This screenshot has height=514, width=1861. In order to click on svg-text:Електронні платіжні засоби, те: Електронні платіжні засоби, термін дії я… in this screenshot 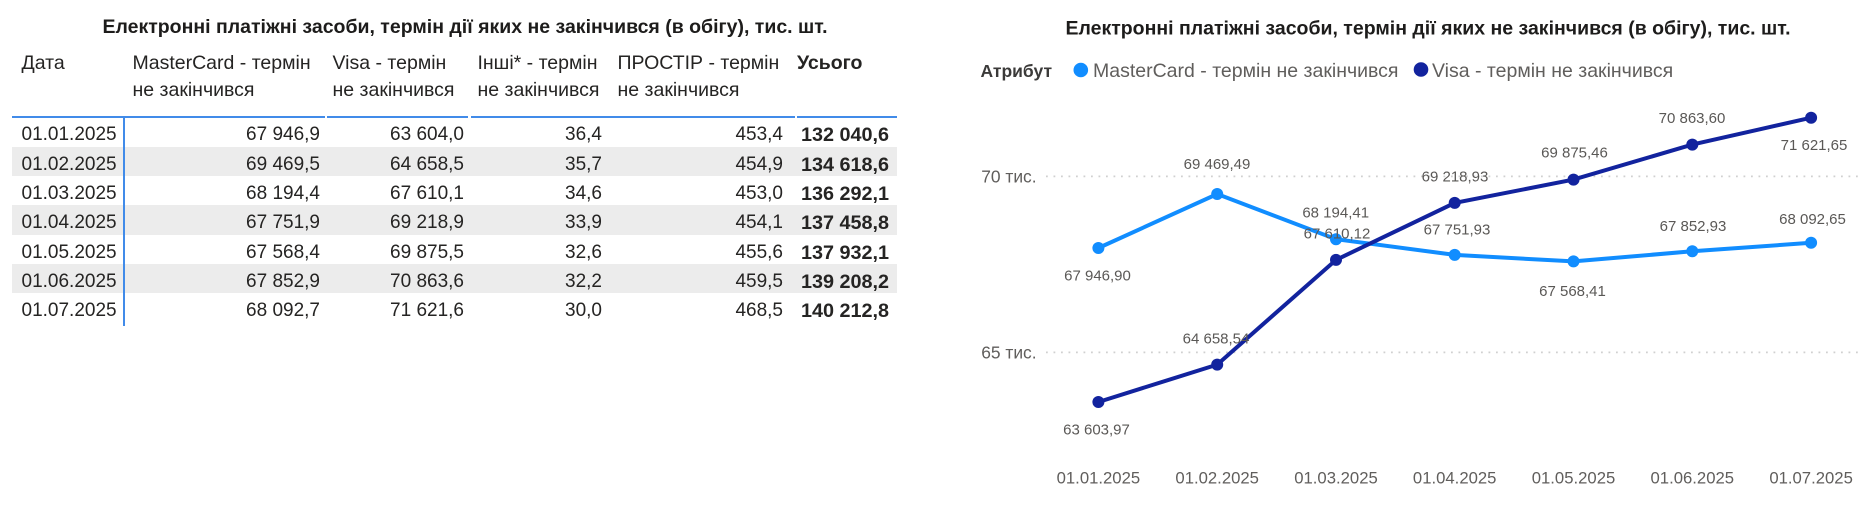, I will do `click(1427, 28)`.